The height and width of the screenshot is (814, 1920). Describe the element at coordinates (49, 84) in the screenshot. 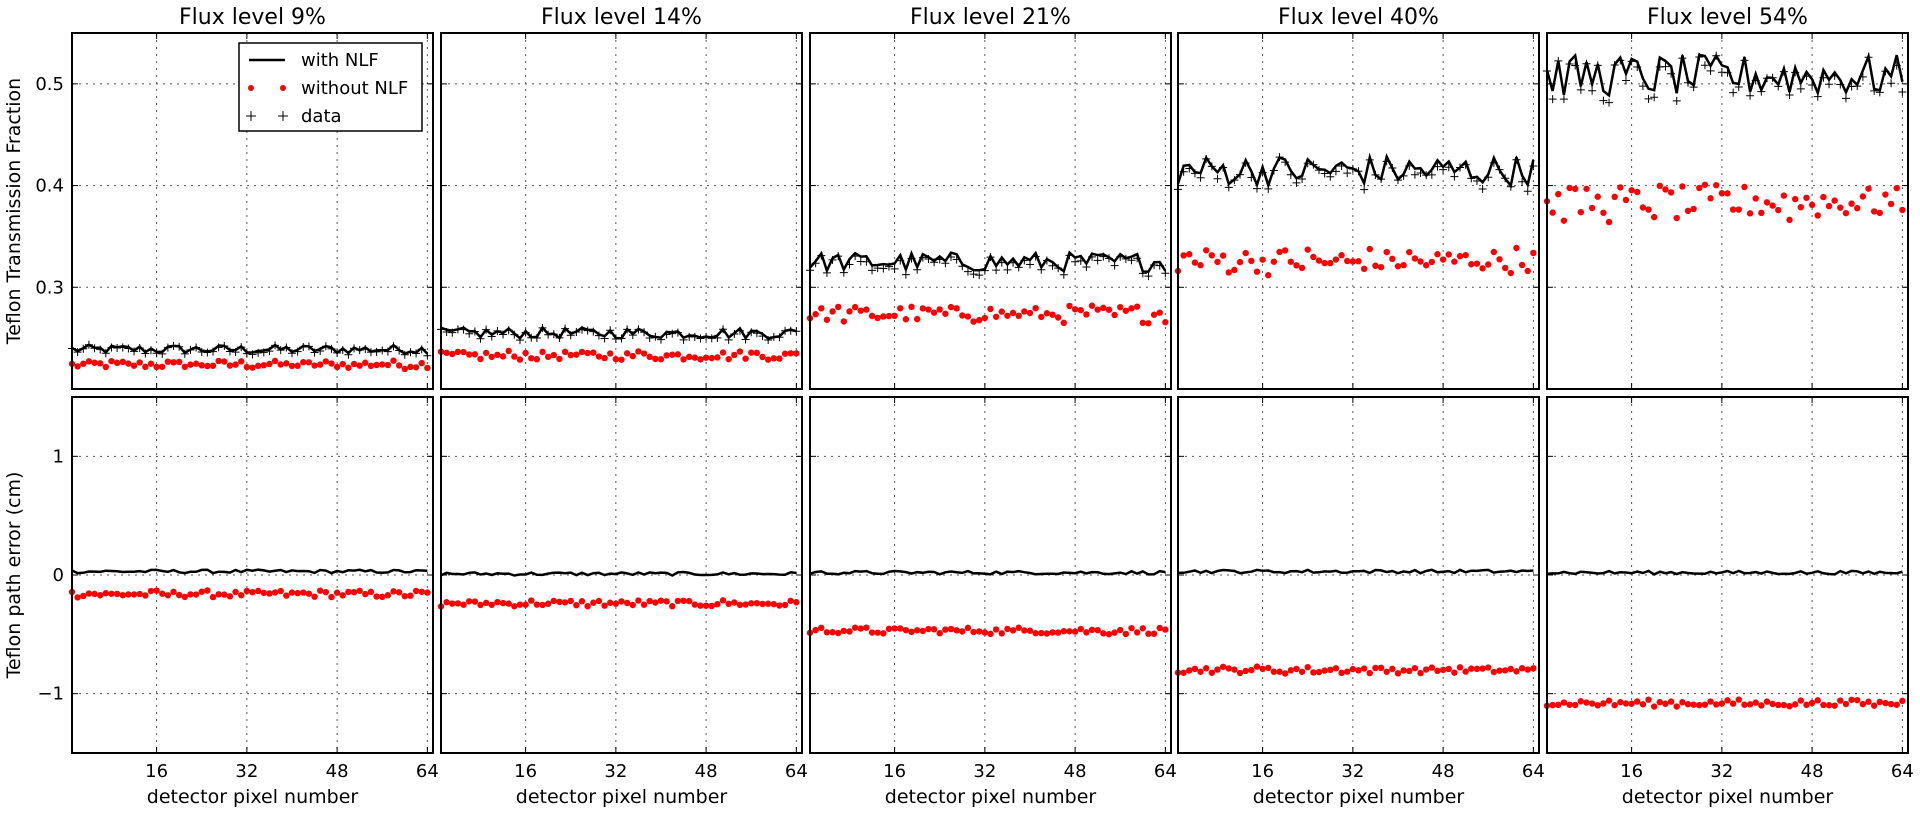

I see `y-tick-label: 0.5` at that location.